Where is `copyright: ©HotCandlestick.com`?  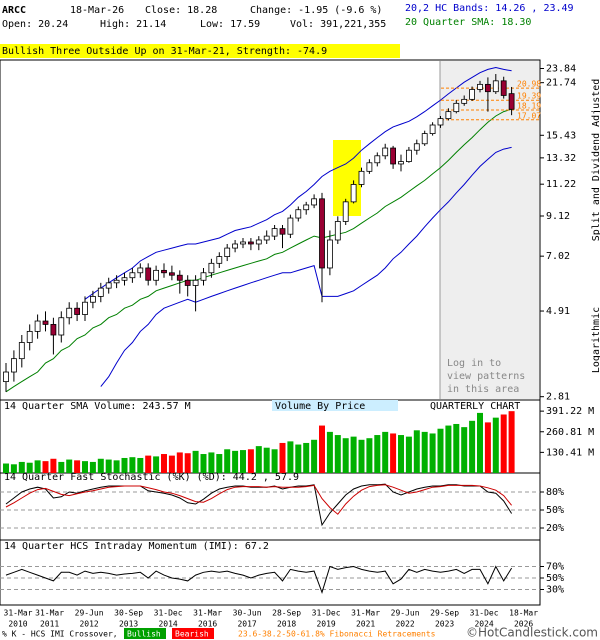 copyright: ©HotCandlestick.com is located at coordinates (532, 633).